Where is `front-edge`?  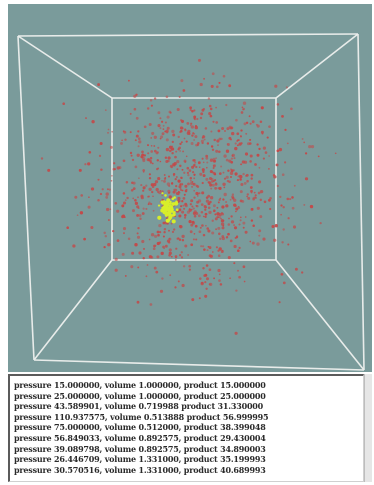 front-edge is located at coordinates (199, 365).